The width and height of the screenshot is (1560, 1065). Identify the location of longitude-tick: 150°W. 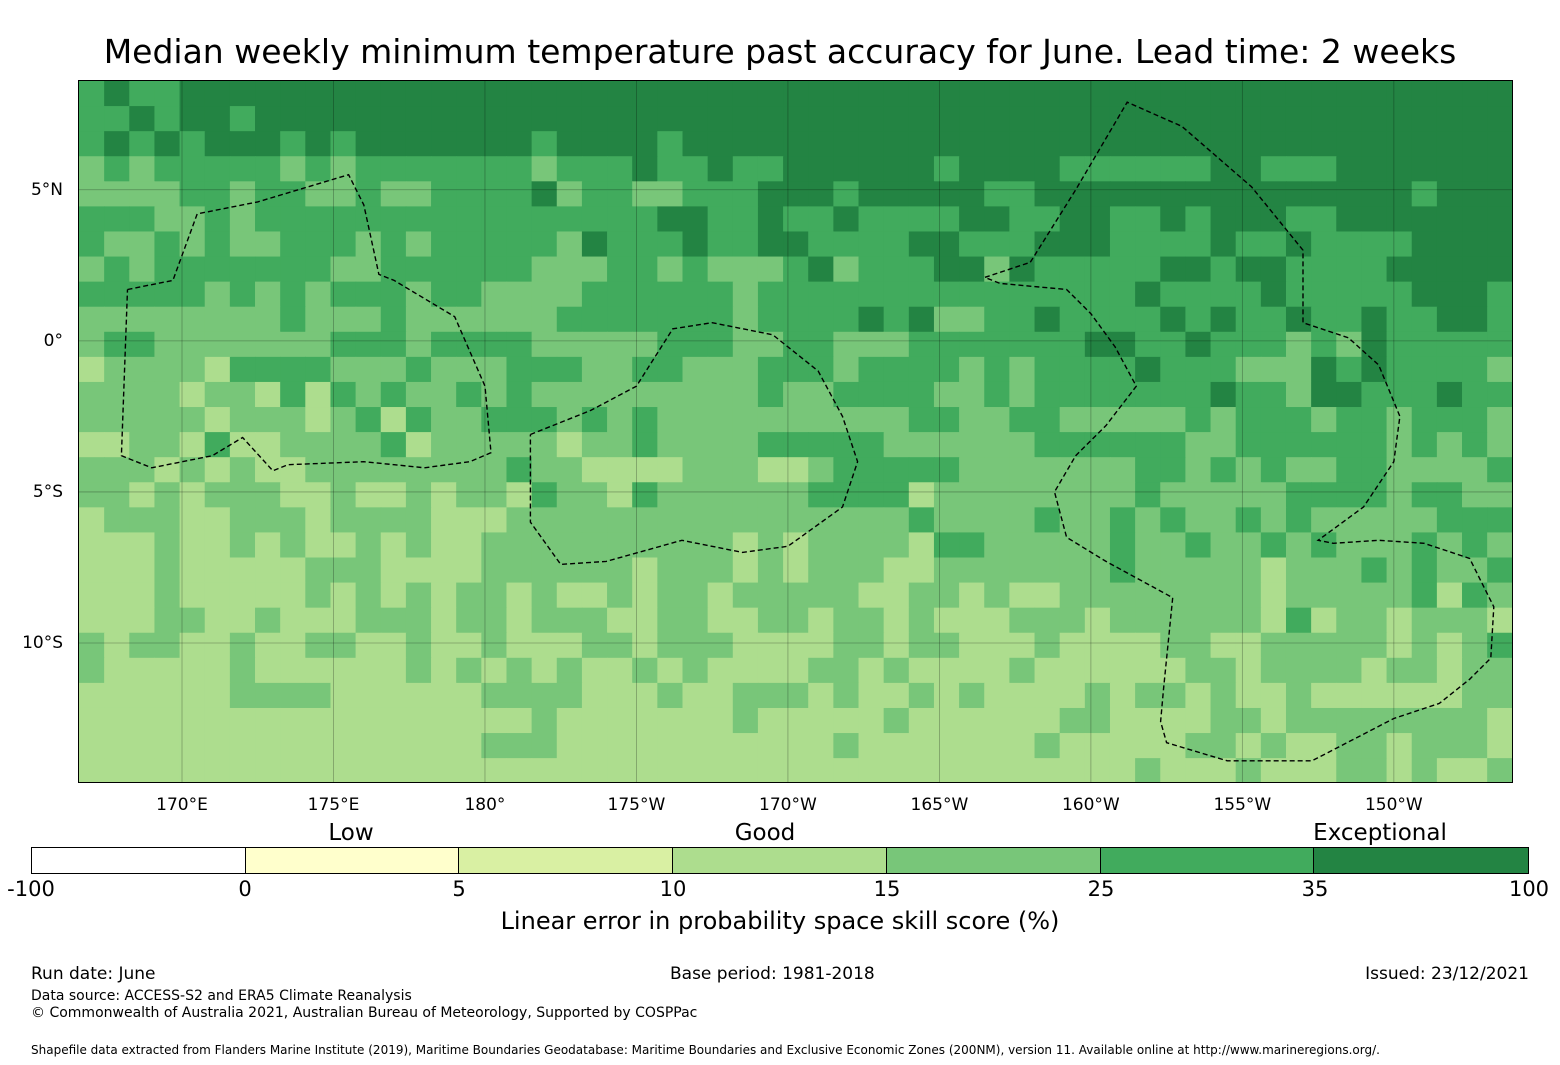
(1393, 805).